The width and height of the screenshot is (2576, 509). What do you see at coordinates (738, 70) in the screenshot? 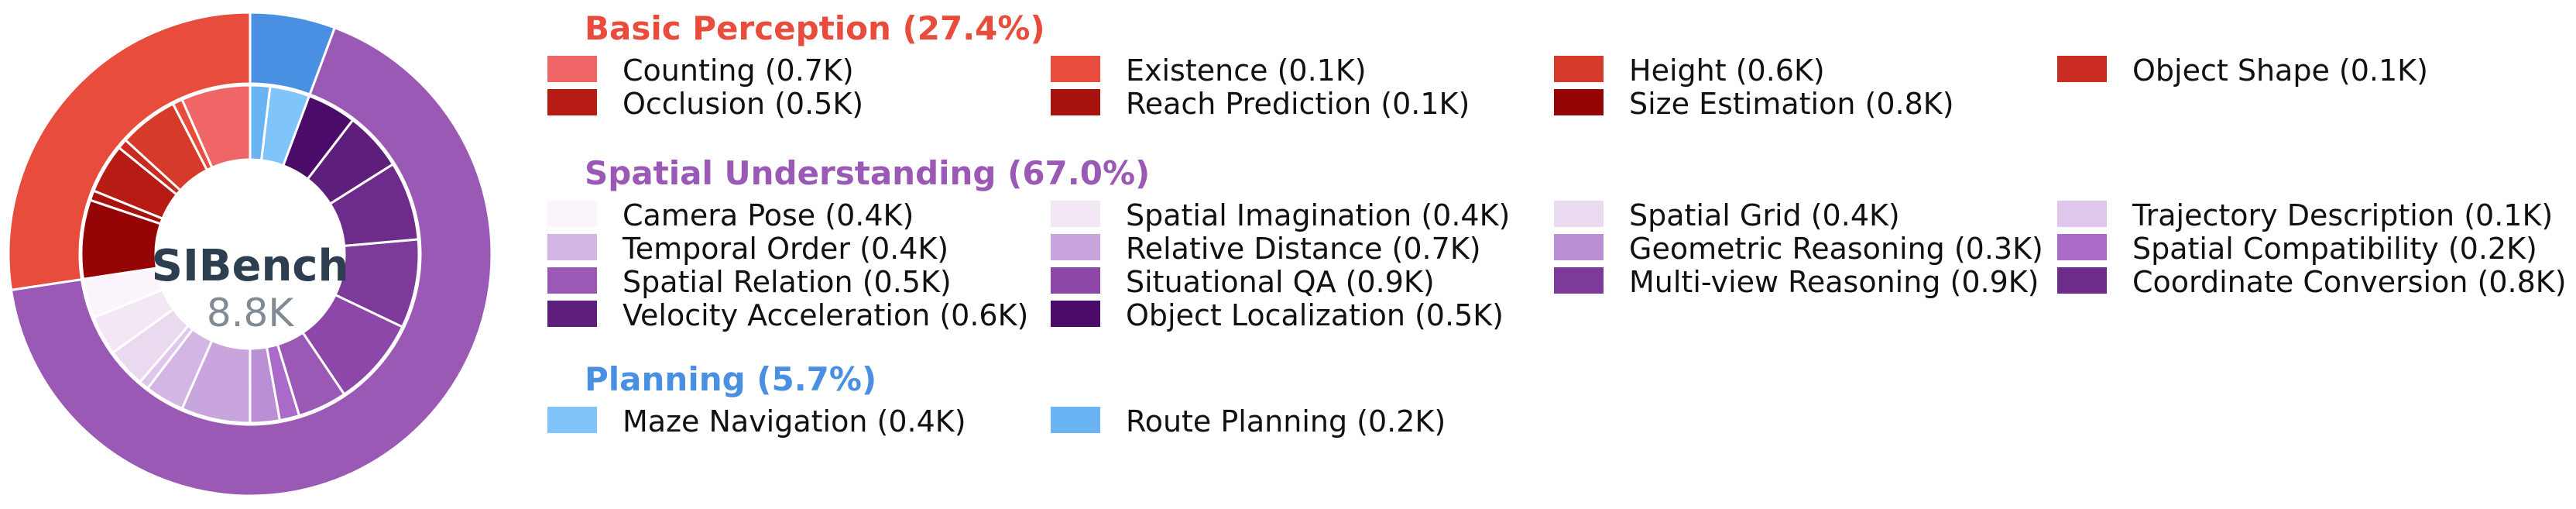
I see `legend-label: Counting (0.7K)` at bounding box center [738, 70].